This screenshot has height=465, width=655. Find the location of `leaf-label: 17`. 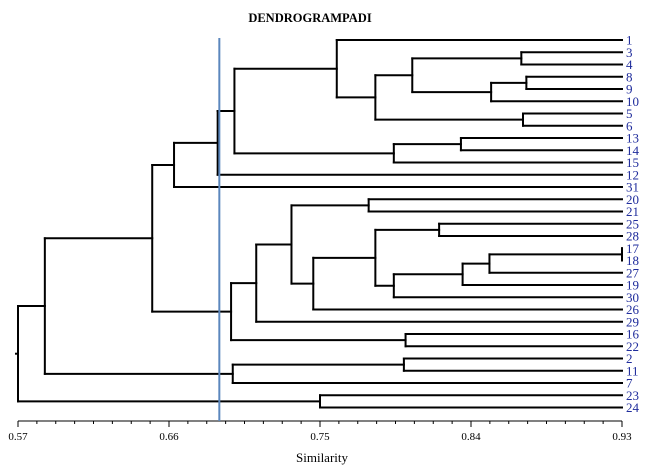

leaf-label: 17 is located at coordinates (633, 248).